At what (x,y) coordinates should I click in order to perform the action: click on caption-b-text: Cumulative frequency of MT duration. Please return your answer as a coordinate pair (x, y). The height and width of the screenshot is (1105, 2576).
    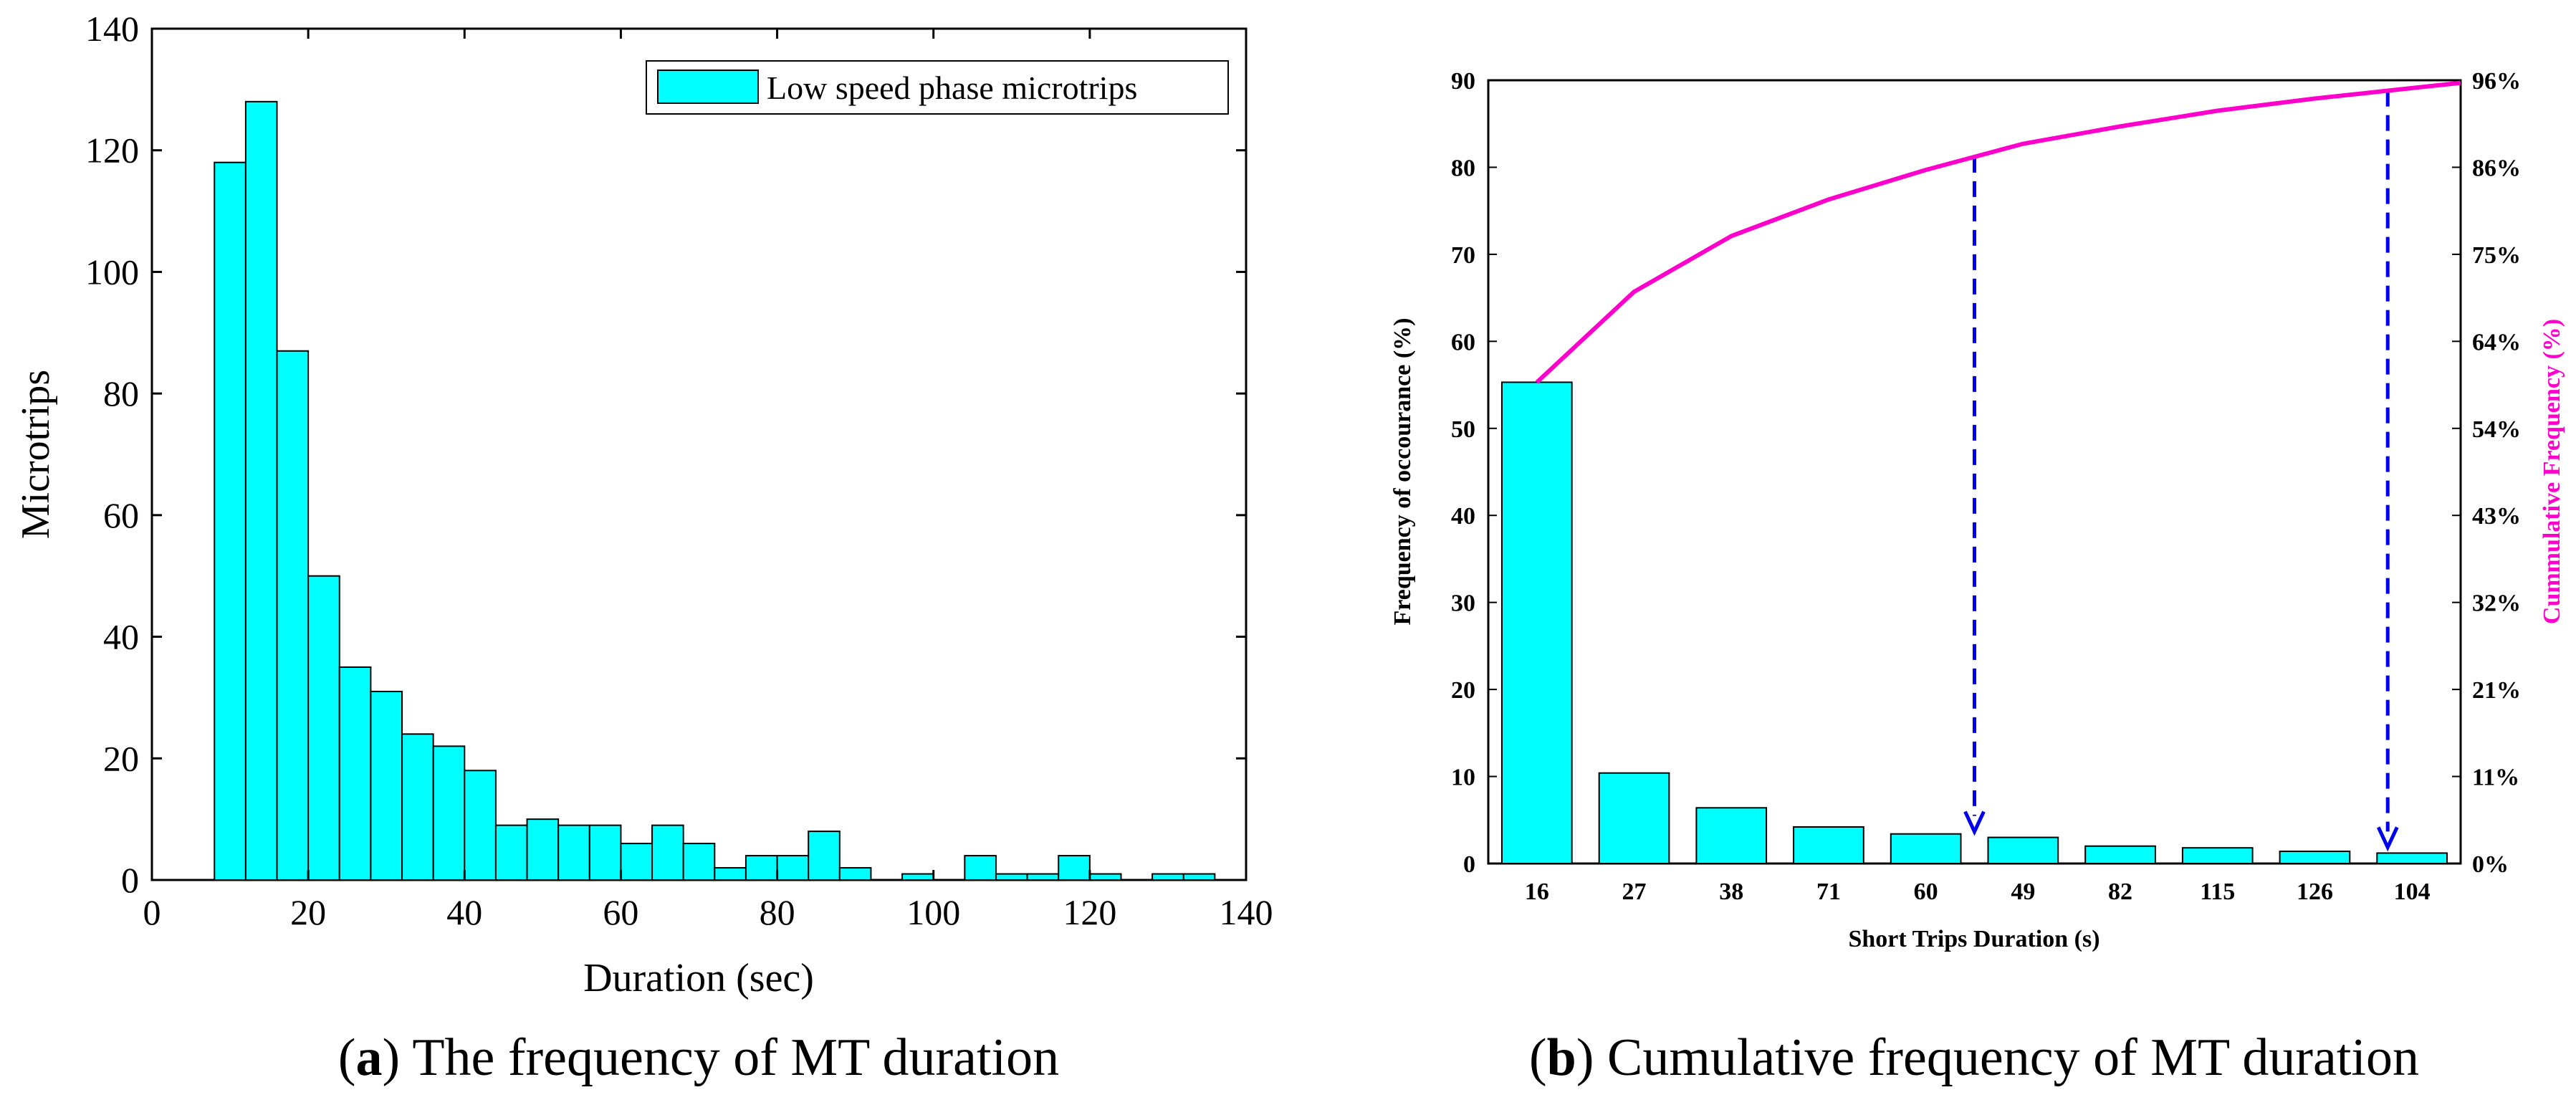
    Looking at the image, I should click on (2013, 1057).